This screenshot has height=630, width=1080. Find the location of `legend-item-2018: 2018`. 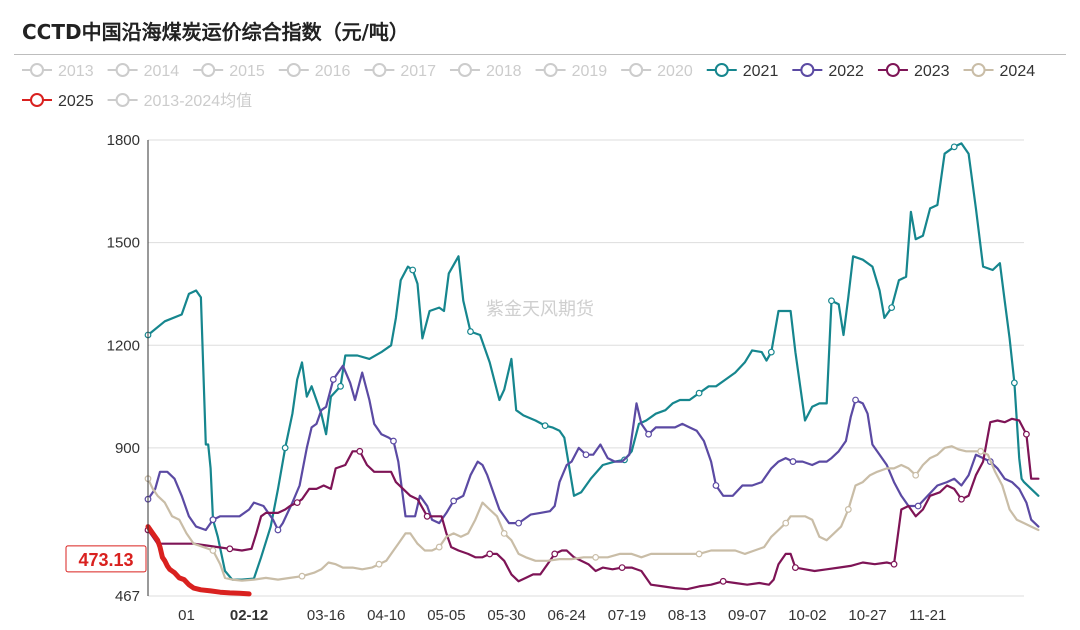

legend-item-2018: 2018 is located at coordinates (485, 71).